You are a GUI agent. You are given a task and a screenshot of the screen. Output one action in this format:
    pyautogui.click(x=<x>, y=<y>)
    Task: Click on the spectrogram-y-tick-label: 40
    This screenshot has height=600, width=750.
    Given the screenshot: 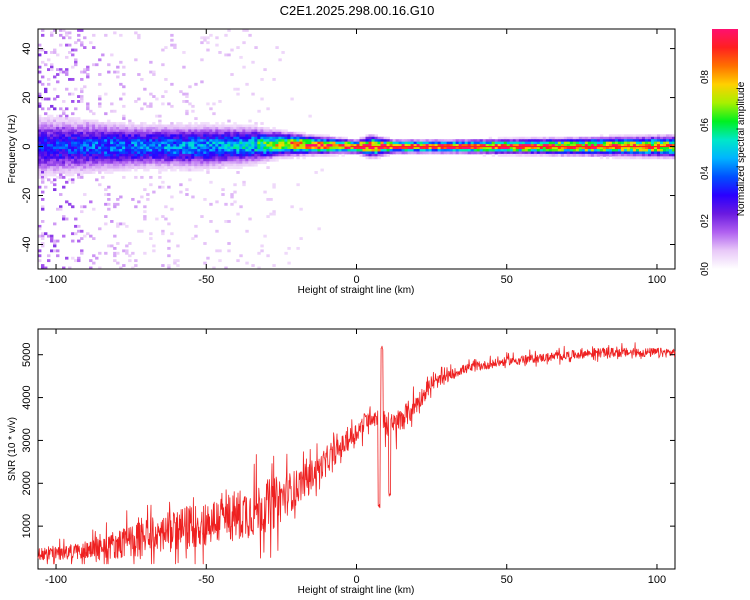 What is the action you would take?
    pyautogui.click(x=27, y=48)
    